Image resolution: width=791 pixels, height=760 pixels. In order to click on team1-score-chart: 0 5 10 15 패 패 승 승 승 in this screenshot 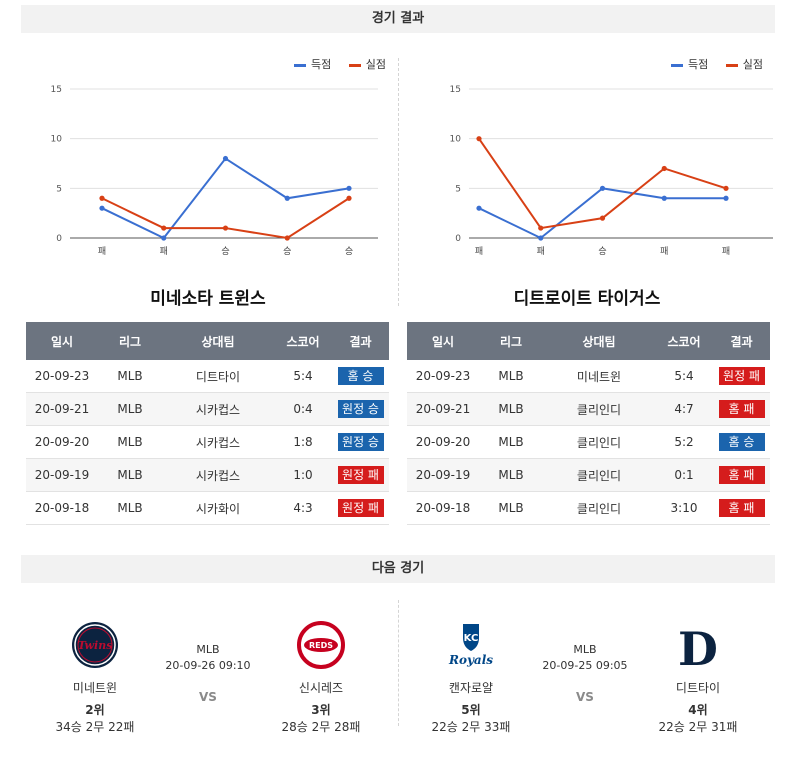, I will do `click(214, 171)`.